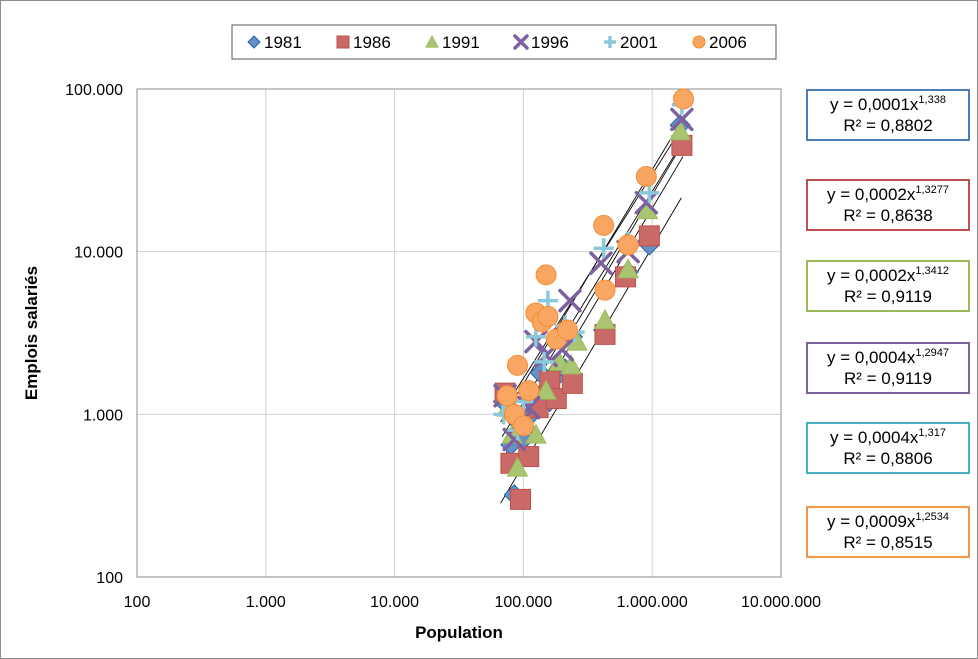  I want to click on legend-item-1986: 1986, so click(363, 42).